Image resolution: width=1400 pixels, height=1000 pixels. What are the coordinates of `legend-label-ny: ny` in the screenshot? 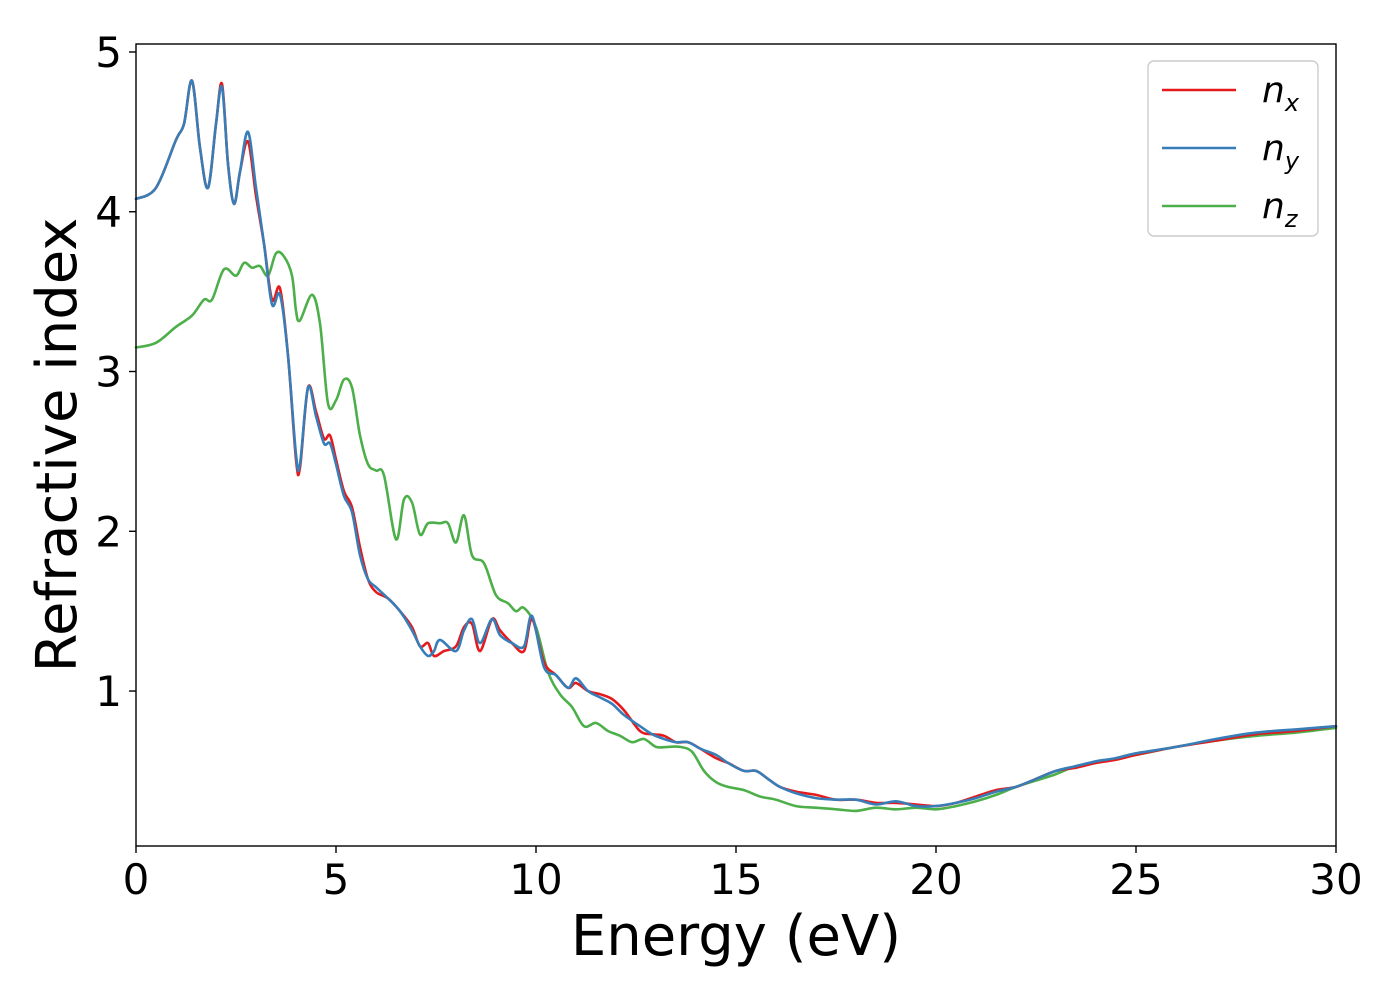 It's located at (1281, 151).